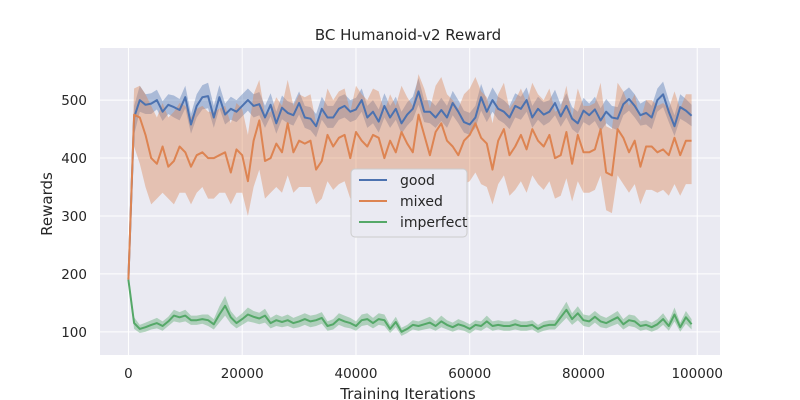 This screenshot has width=800, height=400. I want to click on line-imperfect, so click(410, 306).